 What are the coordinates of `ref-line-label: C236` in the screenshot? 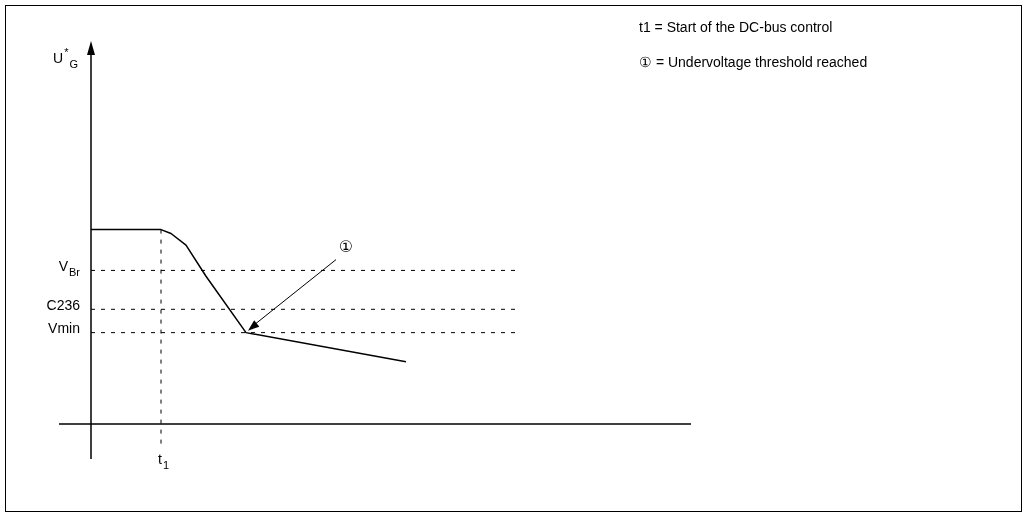 It's located at (63, 305).